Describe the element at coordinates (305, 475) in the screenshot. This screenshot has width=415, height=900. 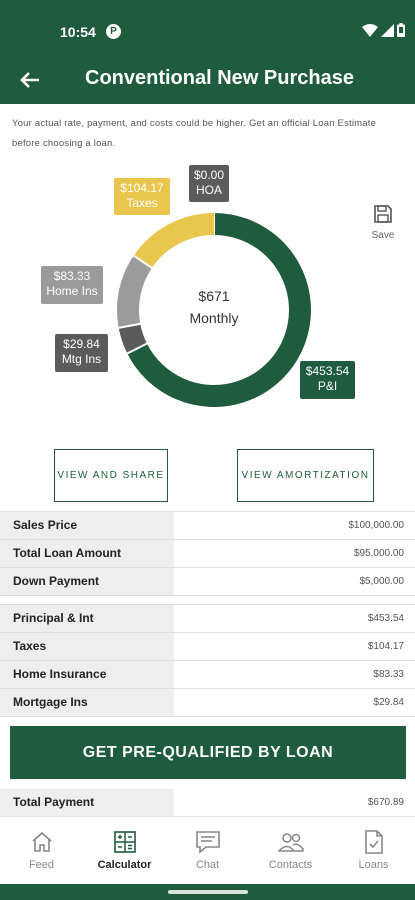
I see `view-amortization-button: VIEW AMORTIZATION` at that location.